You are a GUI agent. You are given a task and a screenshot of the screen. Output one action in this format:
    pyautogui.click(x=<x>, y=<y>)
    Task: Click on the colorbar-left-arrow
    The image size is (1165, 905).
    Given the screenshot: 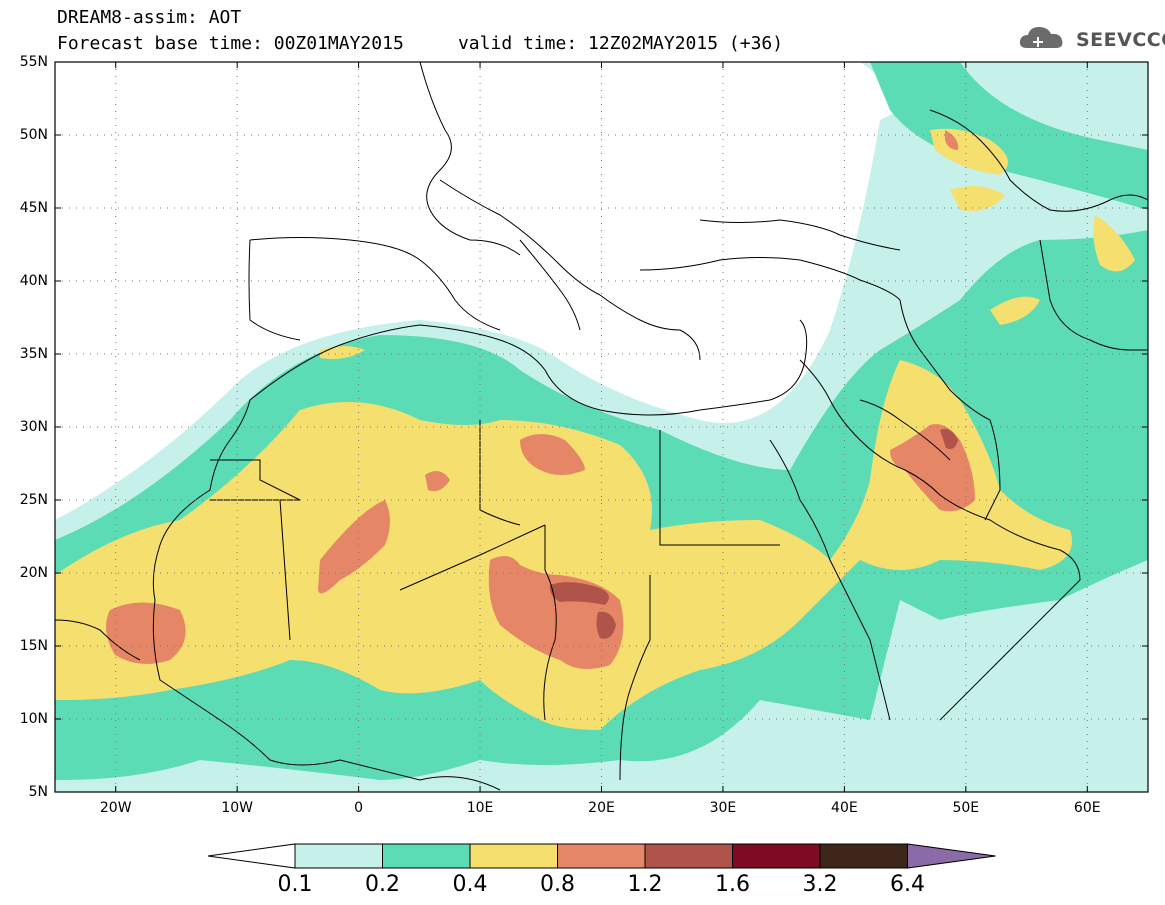 What is the action you would take?
    pyautogui.click(x=251, y=856)
    